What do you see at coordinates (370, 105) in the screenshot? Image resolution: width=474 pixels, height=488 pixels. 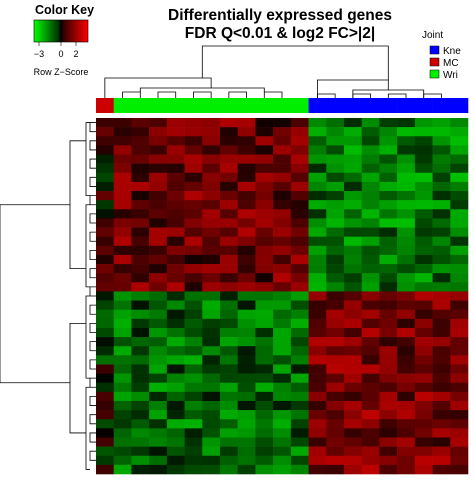 I see `side-bar-cell-kne` at bounding box center [370, 105].